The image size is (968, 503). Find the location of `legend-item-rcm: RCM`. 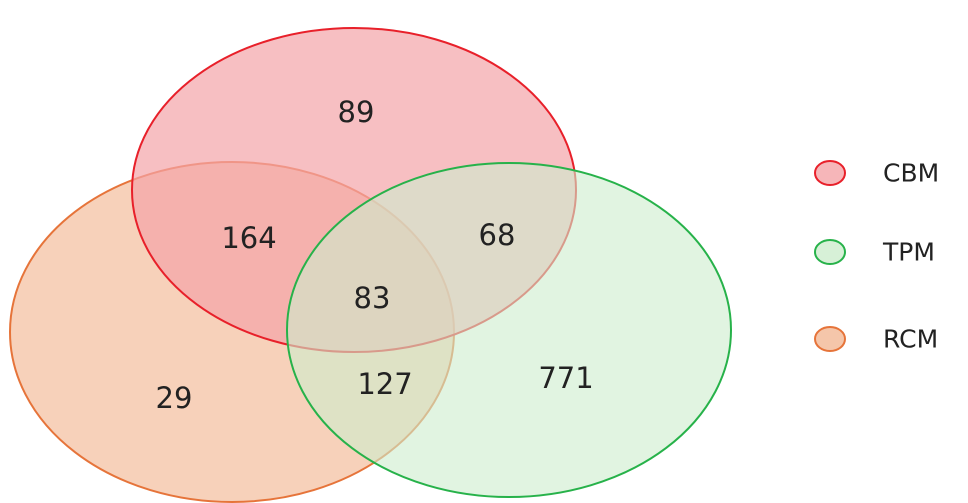

legend-item-rcm: RCM is located at coordinates (876, 339).